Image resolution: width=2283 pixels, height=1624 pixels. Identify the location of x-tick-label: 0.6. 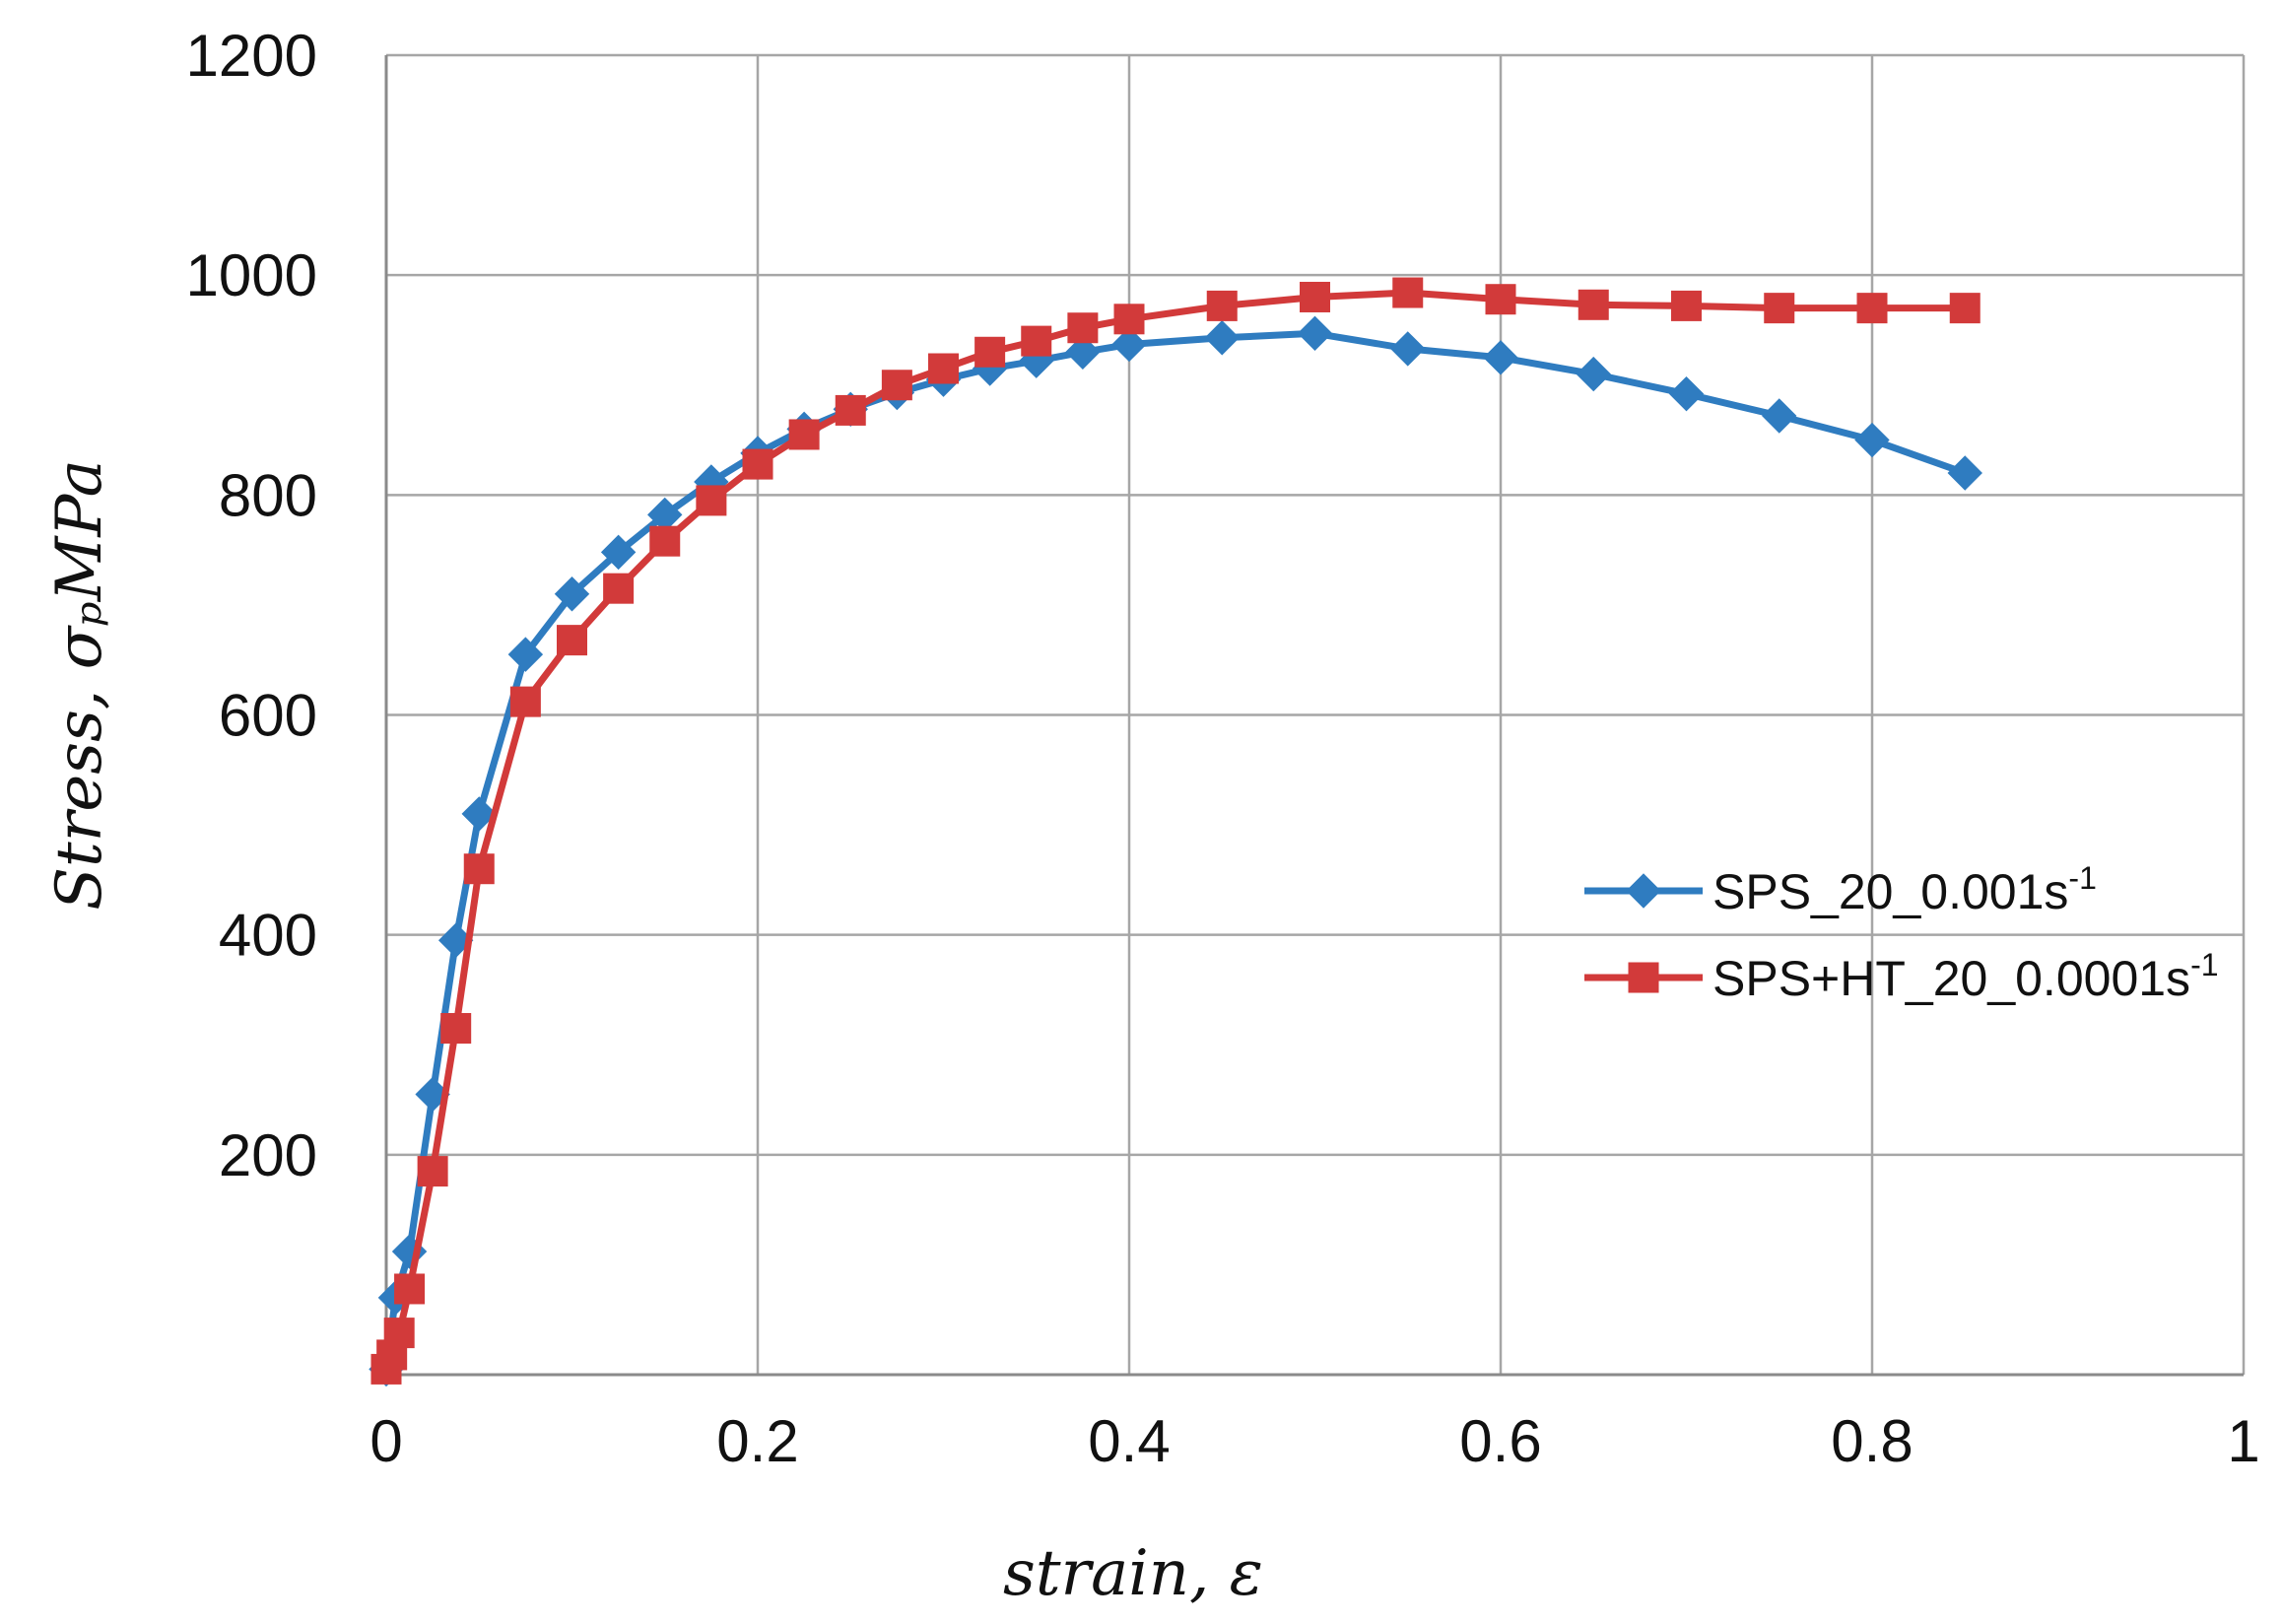
(1500, 1441).